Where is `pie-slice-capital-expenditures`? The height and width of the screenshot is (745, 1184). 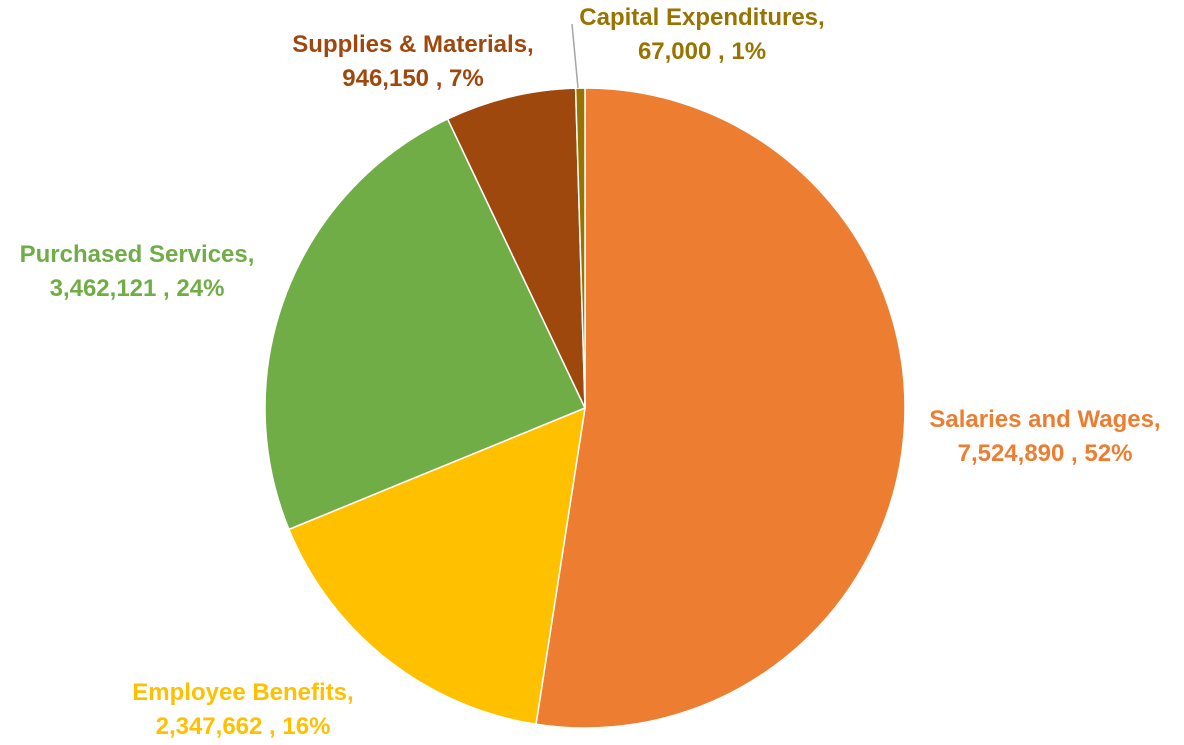
pie-slice-capital-expenditures is located at coordinates (580, 248).